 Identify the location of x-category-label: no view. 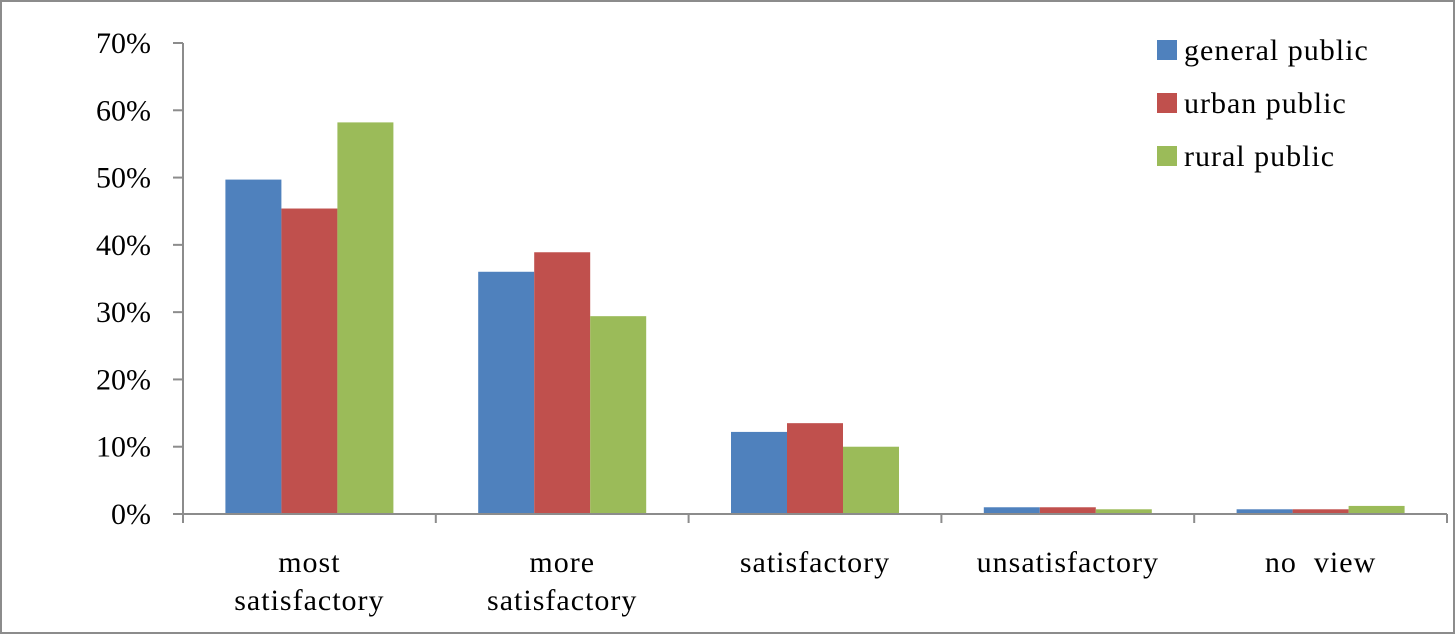
(1320, 562).